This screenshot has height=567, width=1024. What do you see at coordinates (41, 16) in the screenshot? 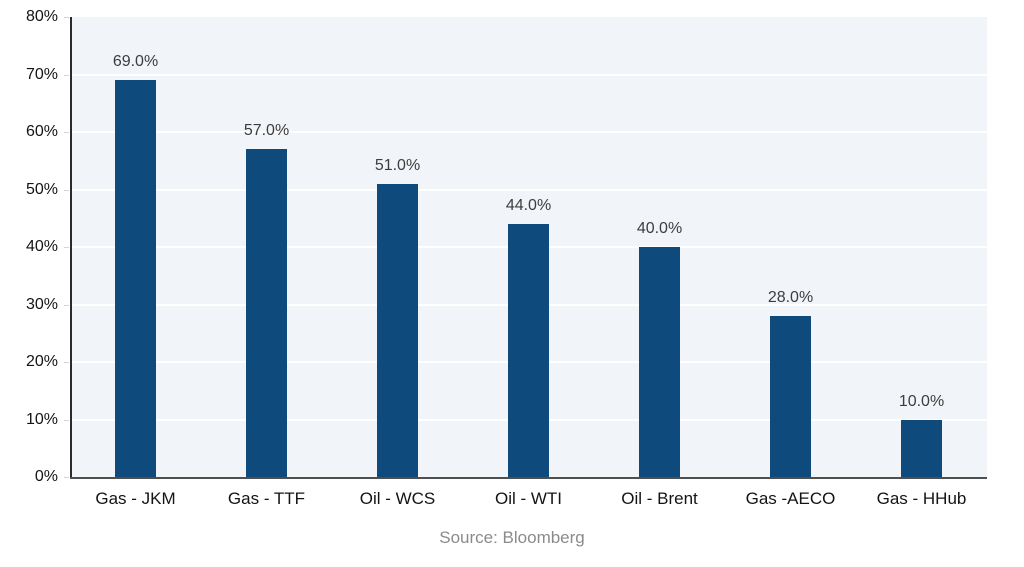
I see `y-tick-label: 80%` at bounding box center [41, 16].